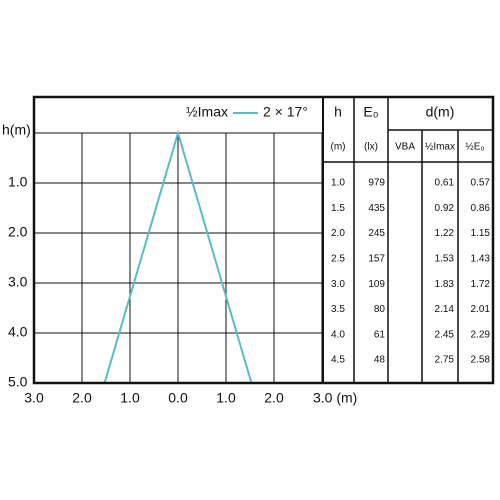 The width and height of the screenshot is (500, 500). What do you see at coordinates (445, 309) in the screenshot?
I see `table-cell: 2.14` at bounding box center [445, 309].